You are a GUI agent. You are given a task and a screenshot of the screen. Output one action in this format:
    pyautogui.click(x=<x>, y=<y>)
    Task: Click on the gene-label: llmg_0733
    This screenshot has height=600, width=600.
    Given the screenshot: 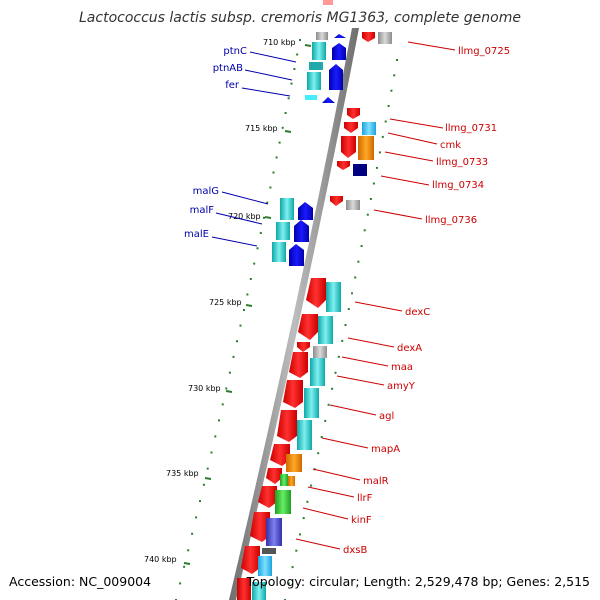 What is the action you would take?
    pyautogui.click(x=462, y=162)
    